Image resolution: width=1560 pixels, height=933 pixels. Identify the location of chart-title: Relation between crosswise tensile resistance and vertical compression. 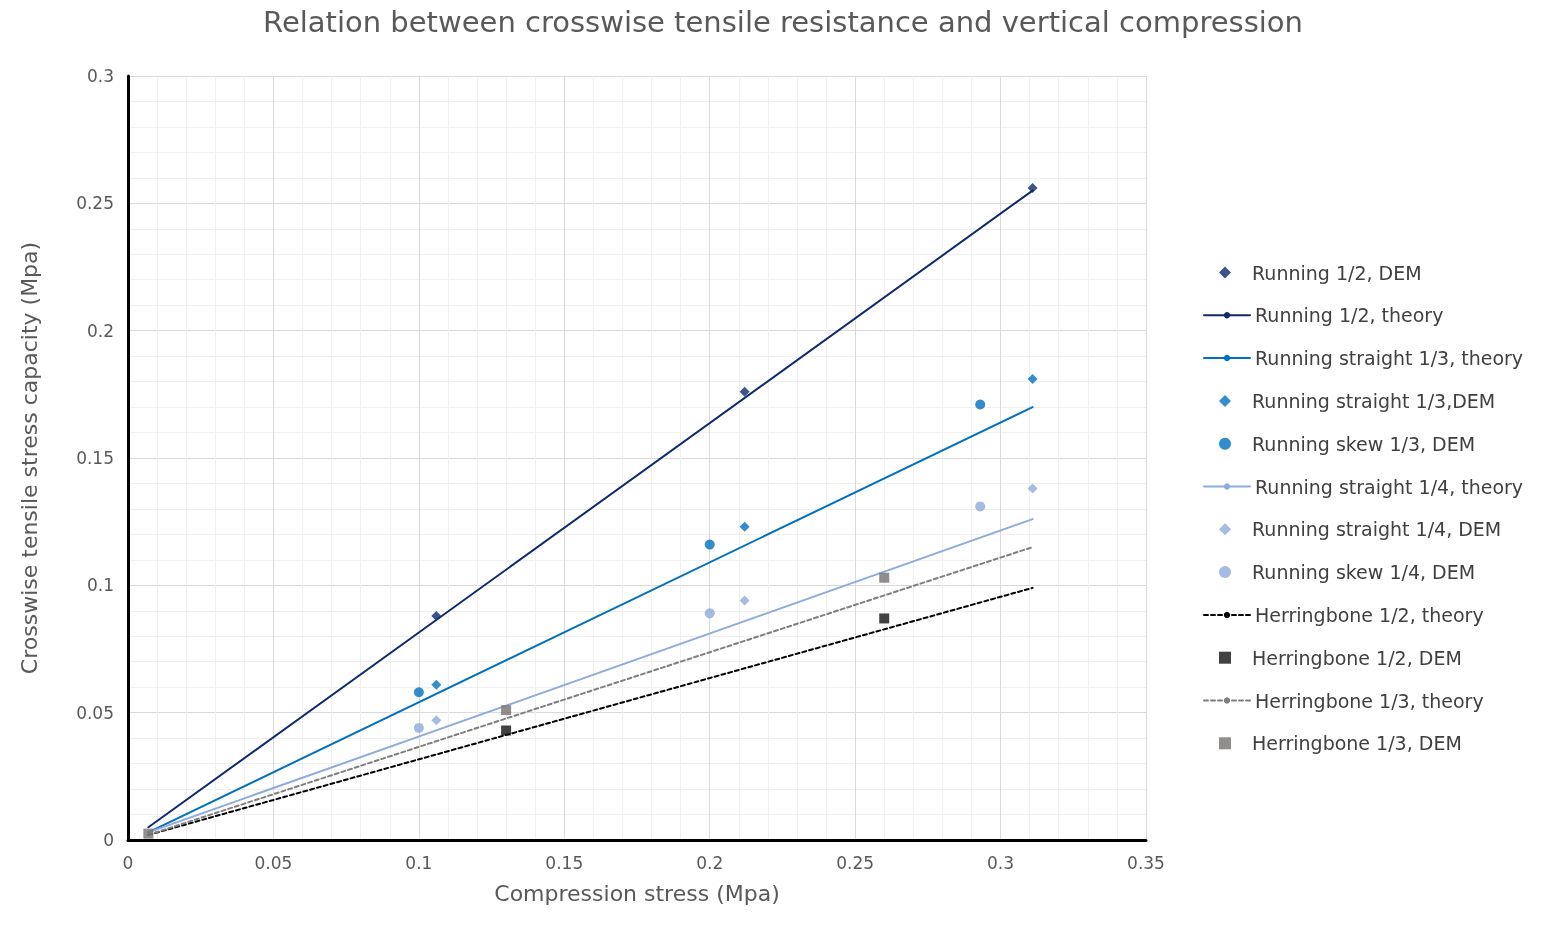
(783, 21).